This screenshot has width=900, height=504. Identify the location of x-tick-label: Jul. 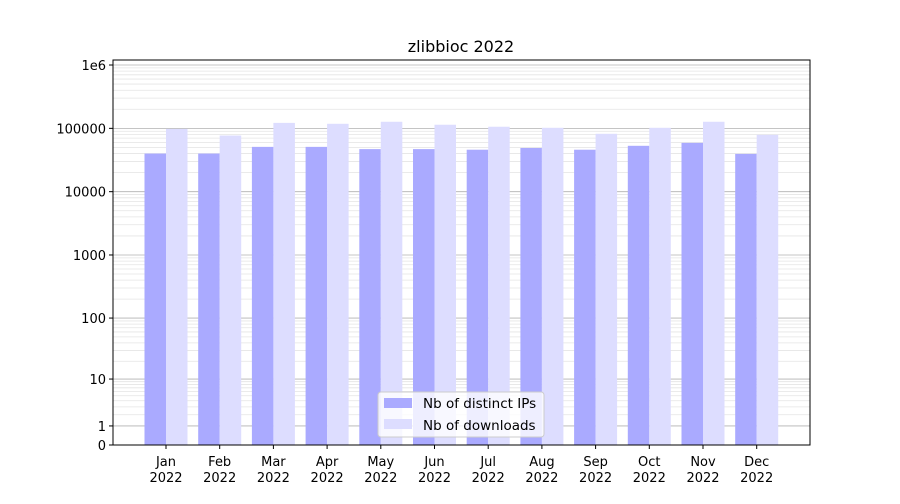
(487, 462).